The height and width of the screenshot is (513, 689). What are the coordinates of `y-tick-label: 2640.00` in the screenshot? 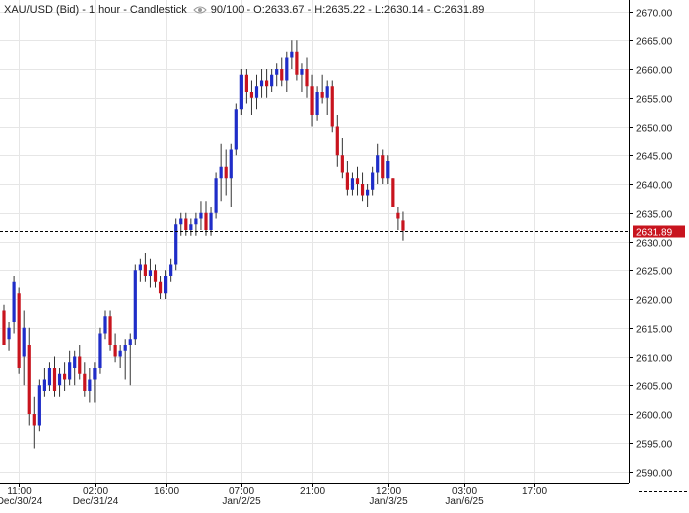 It's located at (654, 186).